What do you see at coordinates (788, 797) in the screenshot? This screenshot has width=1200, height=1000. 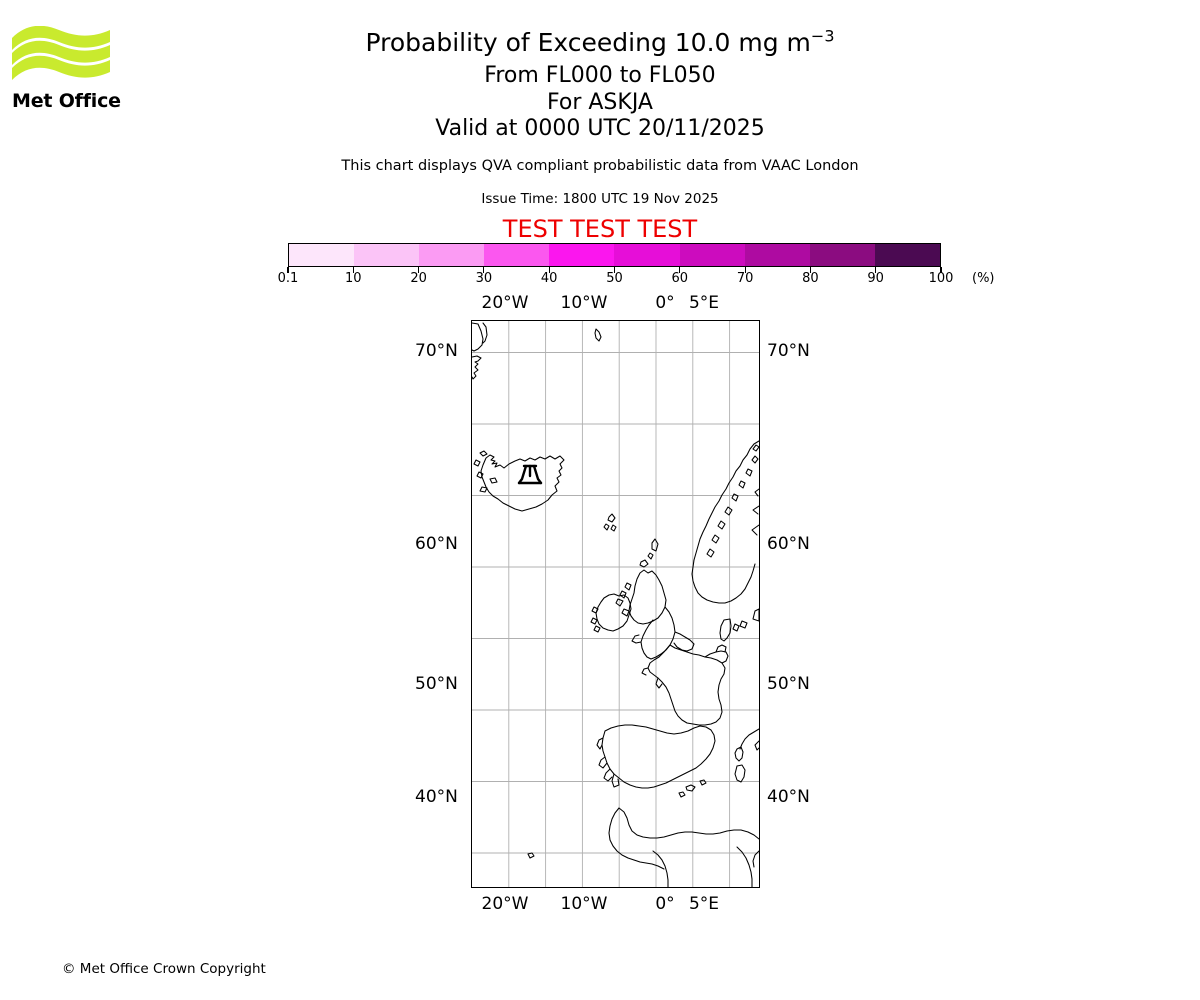 I see `lat-label-right-40n: 40°N` at bounding box center [788, 797].